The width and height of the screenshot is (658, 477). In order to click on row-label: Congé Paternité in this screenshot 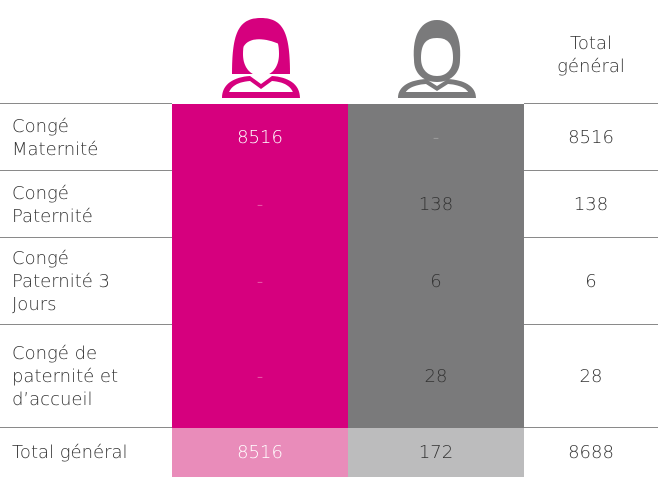, I will do `click(52, 204)`.